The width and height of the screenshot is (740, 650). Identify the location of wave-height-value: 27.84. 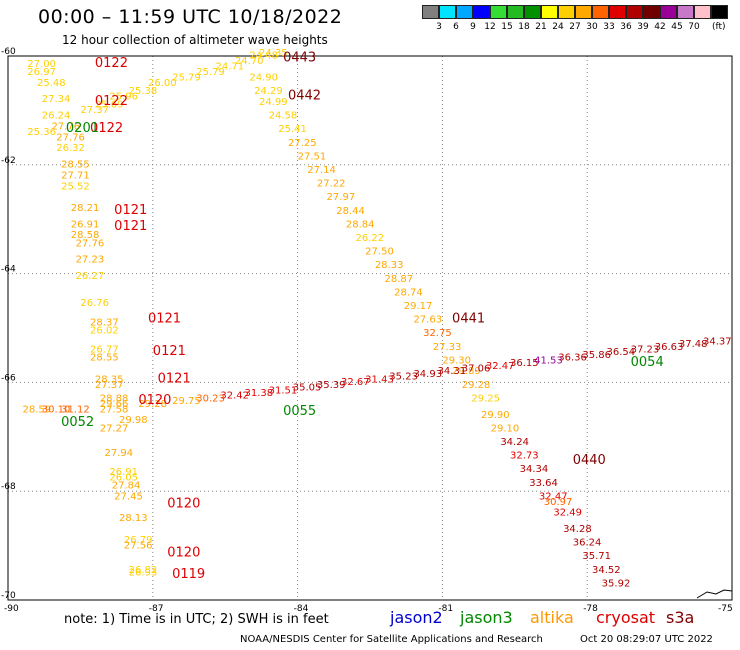
(126, 485).